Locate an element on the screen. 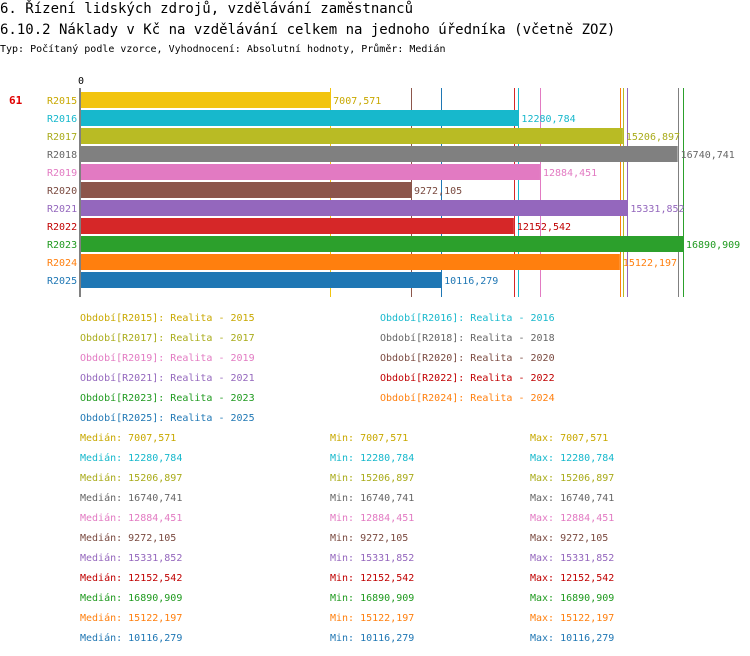 The height and width of the screenshot is (656, 750). stat-min: Min: 12280,784 is located at coordinates (372, 458).